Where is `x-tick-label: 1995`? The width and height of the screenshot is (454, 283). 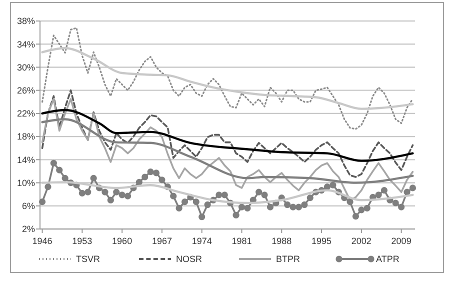
x-tick-label: 1995 is located at coordinates (322, 241).